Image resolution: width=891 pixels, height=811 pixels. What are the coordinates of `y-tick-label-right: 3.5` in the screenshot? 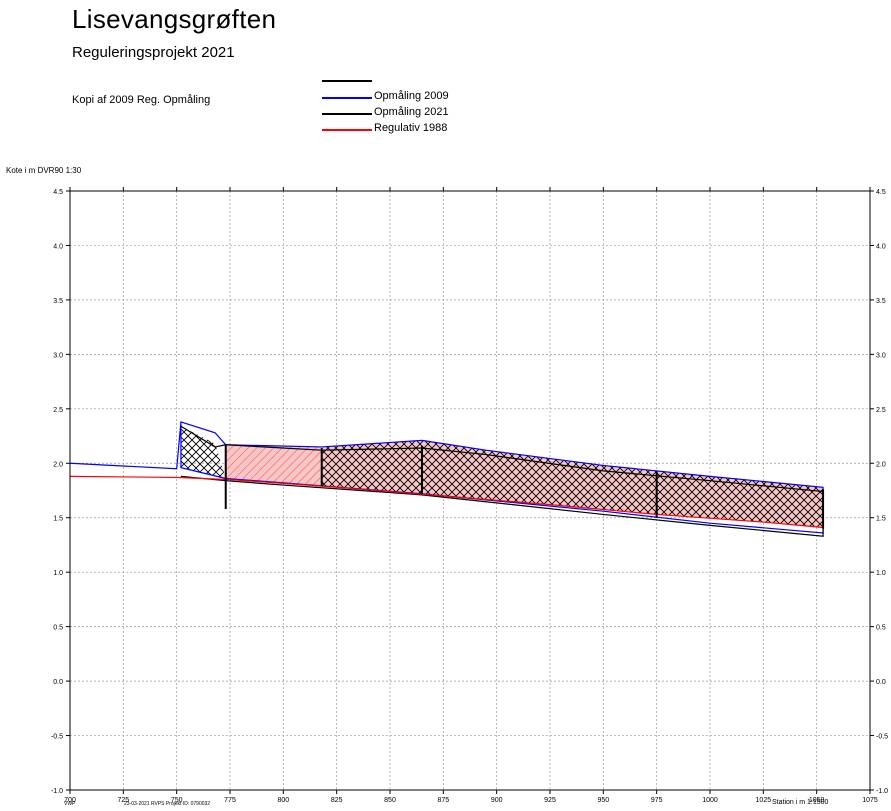 It's located at (881, 301).